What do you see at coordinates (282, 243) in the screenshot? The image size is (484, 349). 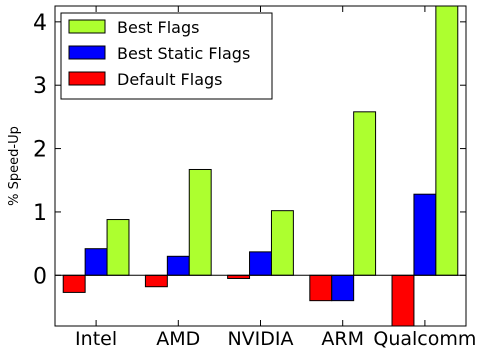 I see `bar-nvidia-best-flags` at bounding box center [282, 243].